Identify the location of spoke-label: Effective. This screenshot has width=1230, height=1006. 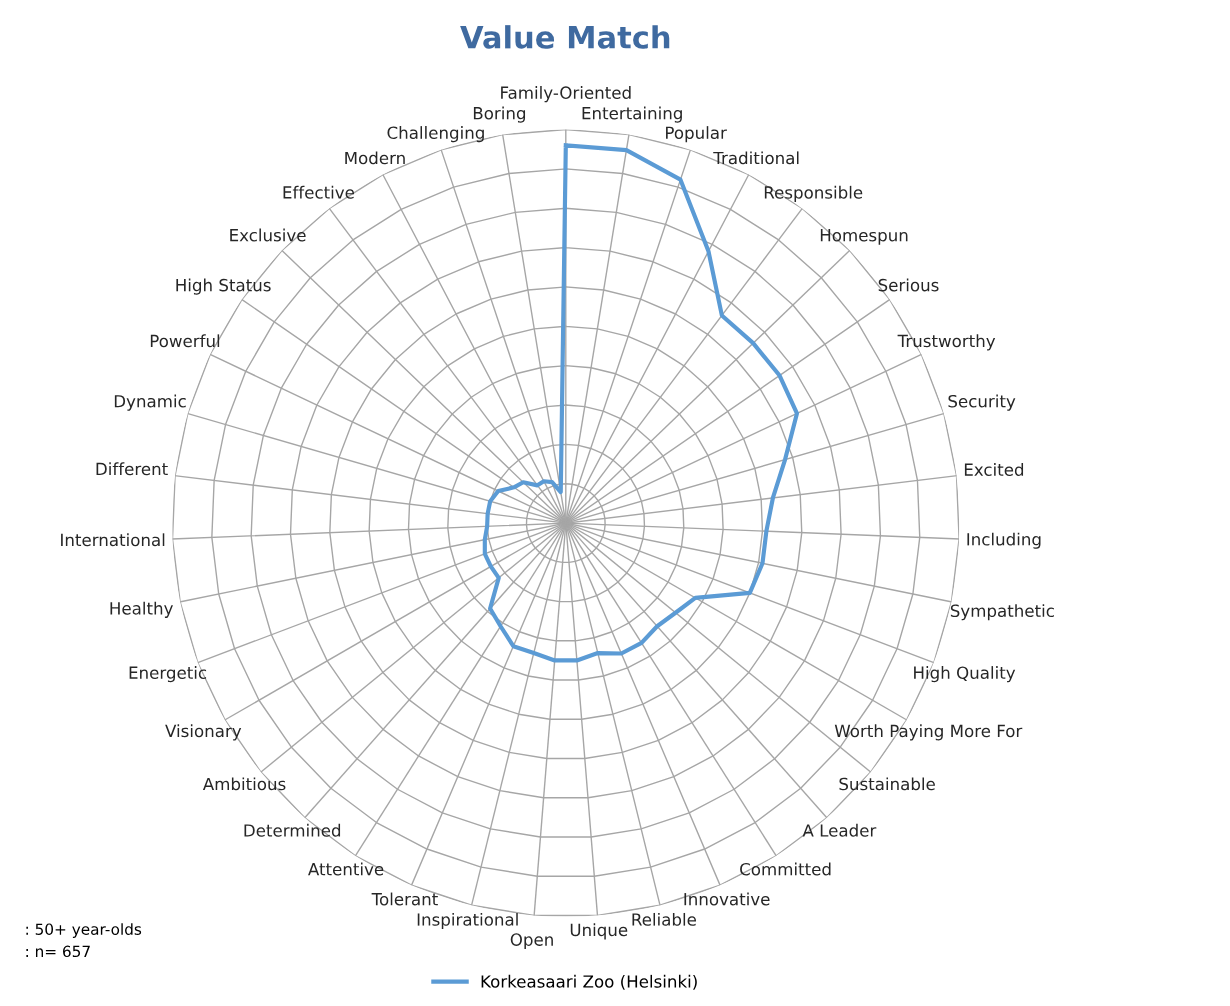
(319, 192).